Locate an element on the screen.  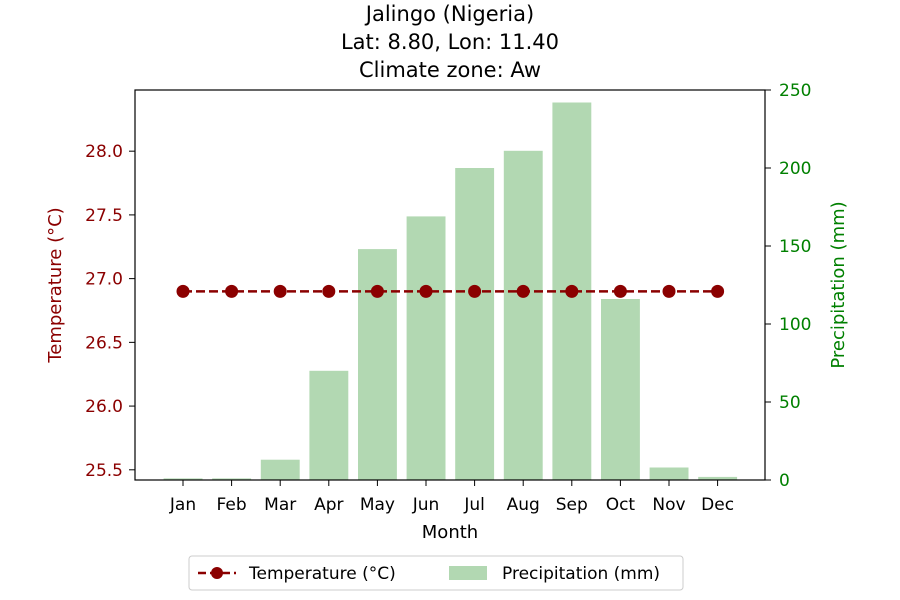
left-tick-label: 25.5 is located at coordinates (104, 471).